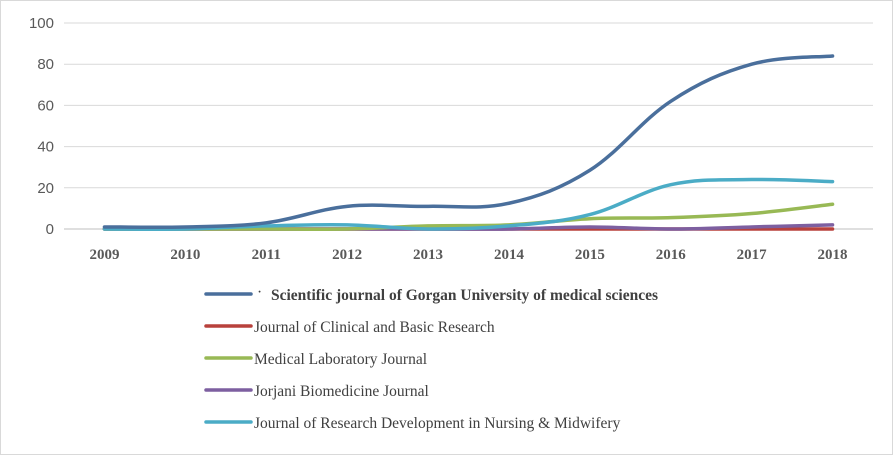  Describe the element at coordinates (340, 359) in the screenshot. I see `legend-label: Medical Laboratory Journal` at that location.